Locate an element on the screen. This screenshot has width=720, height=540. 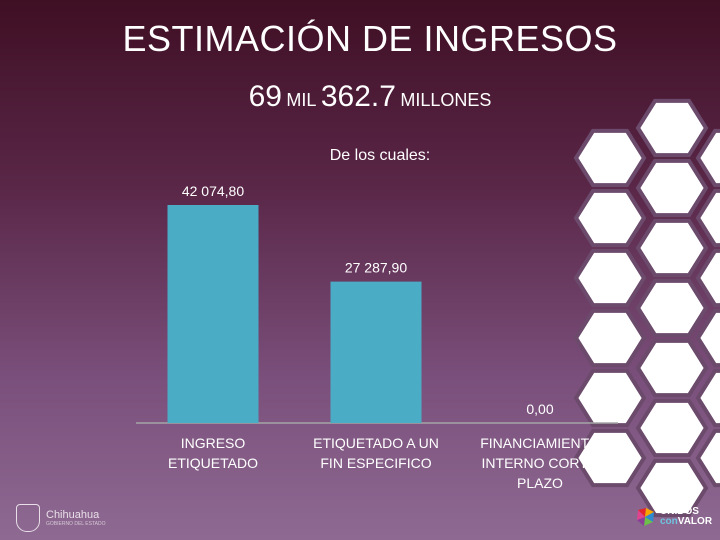
category-label-line: INTERNO CORTO is located at coordinates (540, 463).